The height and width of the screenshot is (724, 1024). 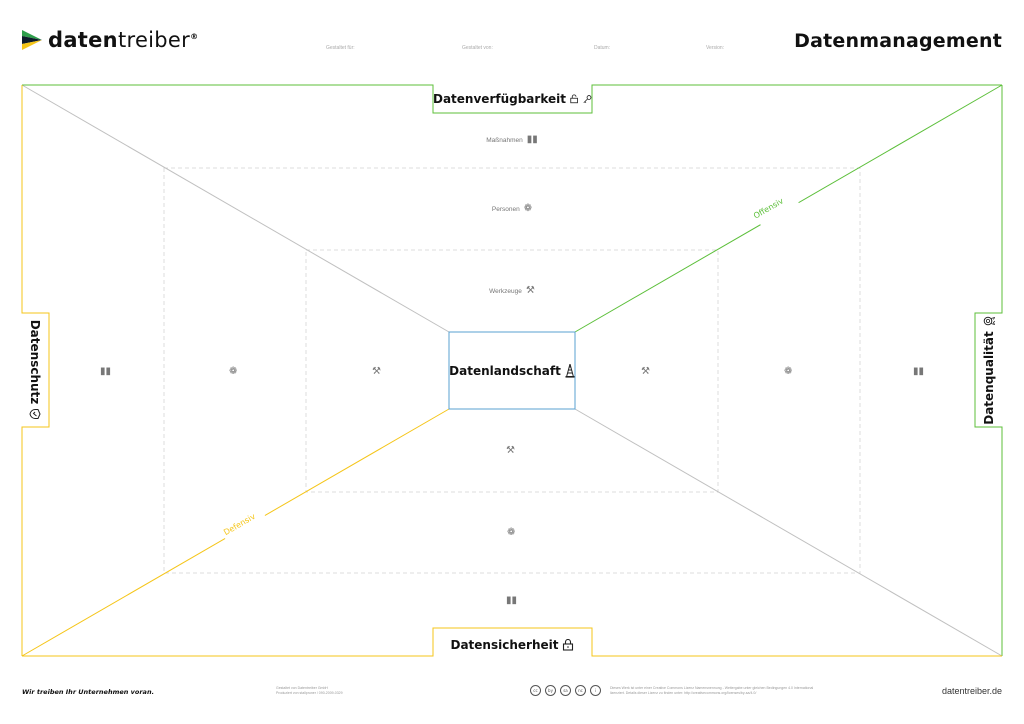 I want to click on right-box-label: Datenqualität, so click(x=989, y=378).